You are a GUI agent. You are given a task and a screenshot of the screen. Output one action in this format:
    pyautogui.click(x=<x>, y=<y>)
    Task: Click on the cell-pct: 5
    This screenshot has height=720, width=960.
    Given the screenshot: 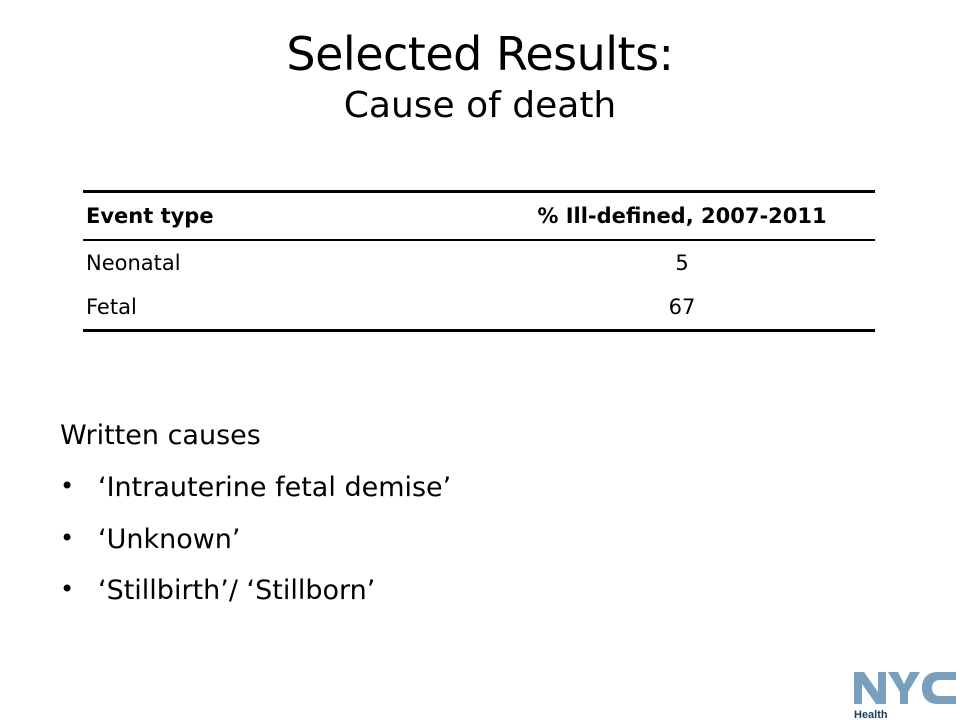 What is the action you would take?
    pyautogui.click(x=682, y=263)
    